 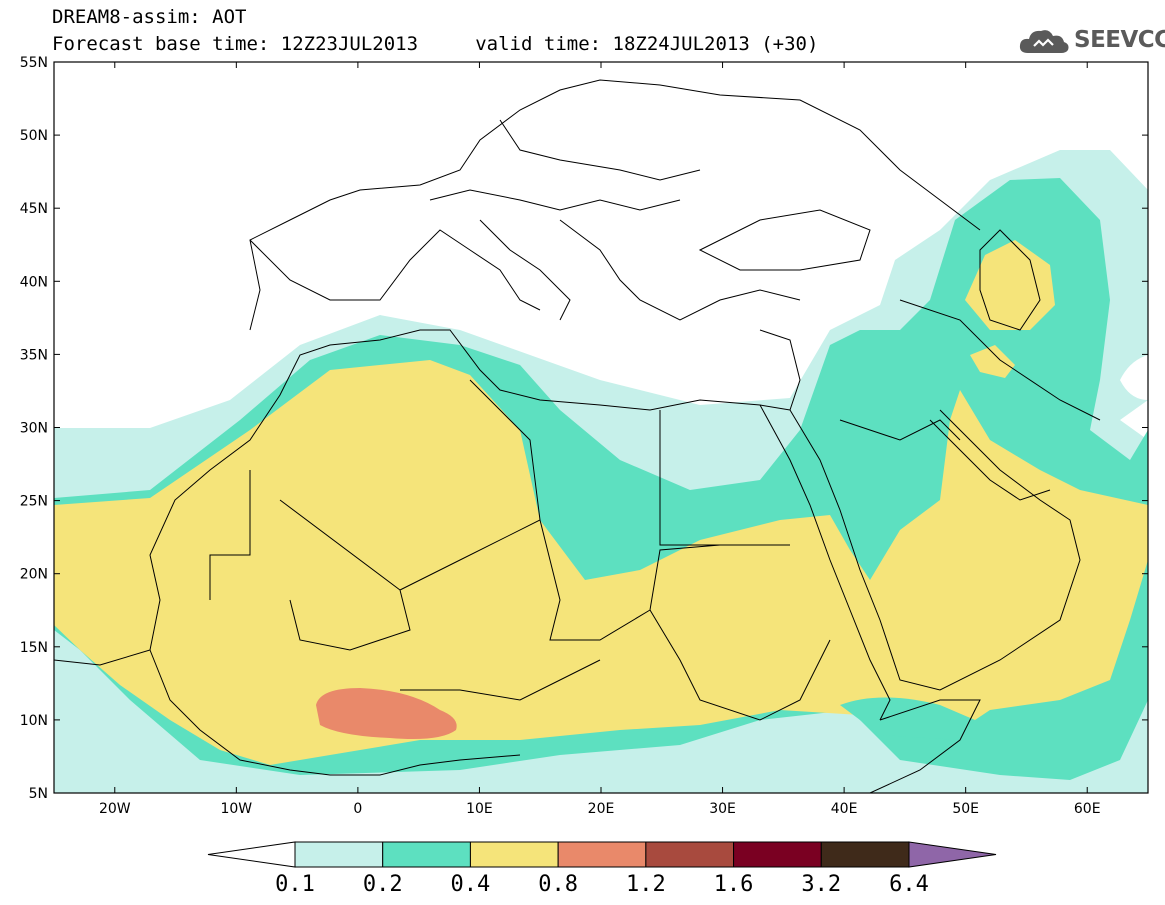 What do you see at coordinates (236, 809) in the screenshot?
I see `lon-label: 10W` at bounding box center [236, 809].